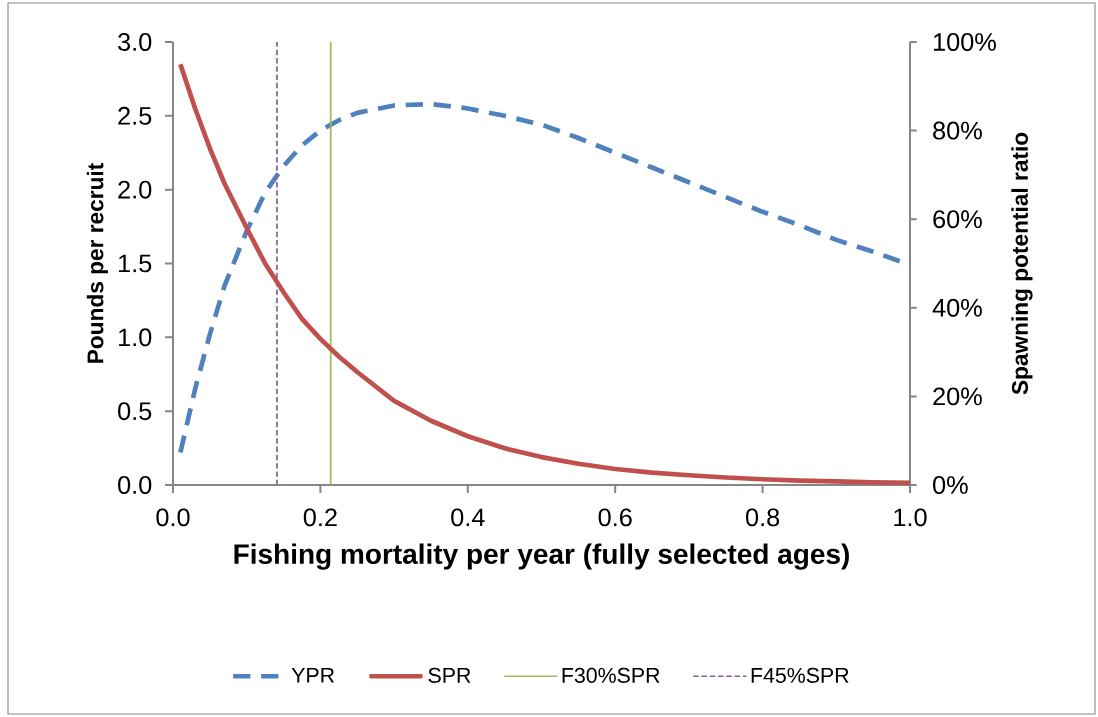 Image resolution: width=1098 pixels, height=717 pixels. What do you see at coordinates (135, 485) in the screenshot?
I see `y-tick-label: 0.0` at bounding box center [135, 485].